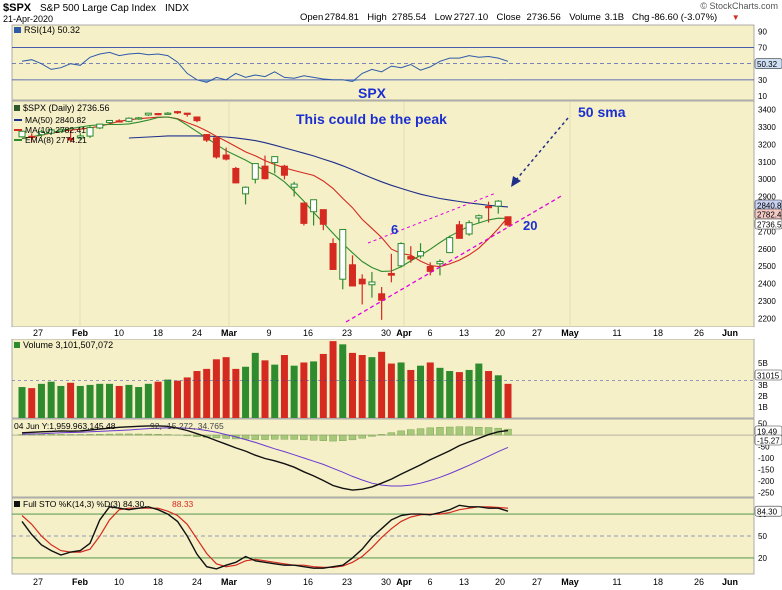 The height and width of the screenshot is (590, 782). Describe the element at coordinates (158, 582) in the screenshot. I see `xtick-bottom-3: 18` at that location.